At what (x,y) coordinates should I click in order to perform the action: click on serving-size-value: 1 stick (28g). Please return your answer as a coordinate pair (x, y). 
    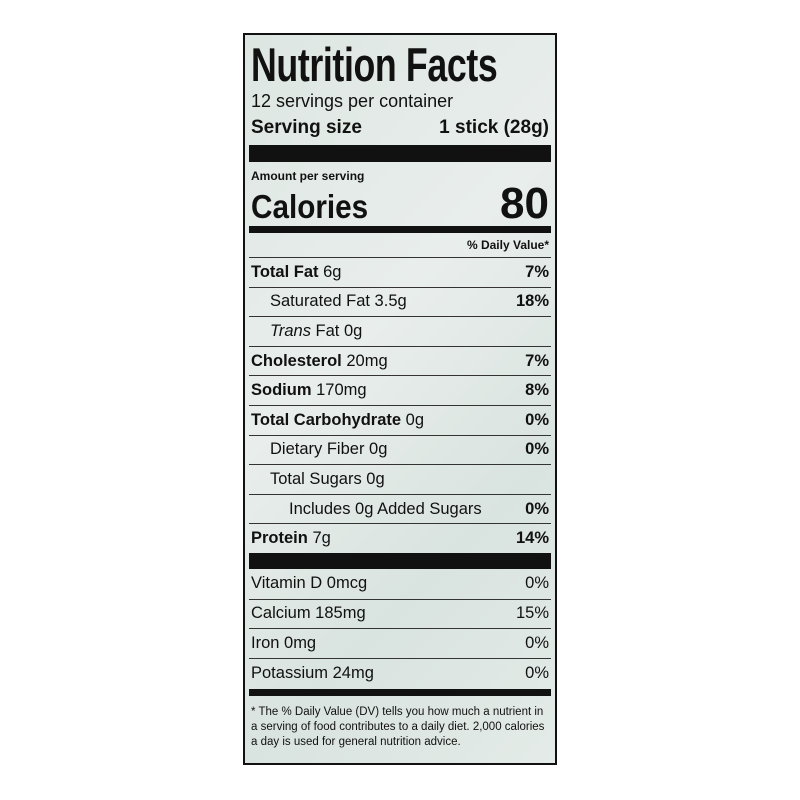
    Looking at the image, I should click on (494, 127).